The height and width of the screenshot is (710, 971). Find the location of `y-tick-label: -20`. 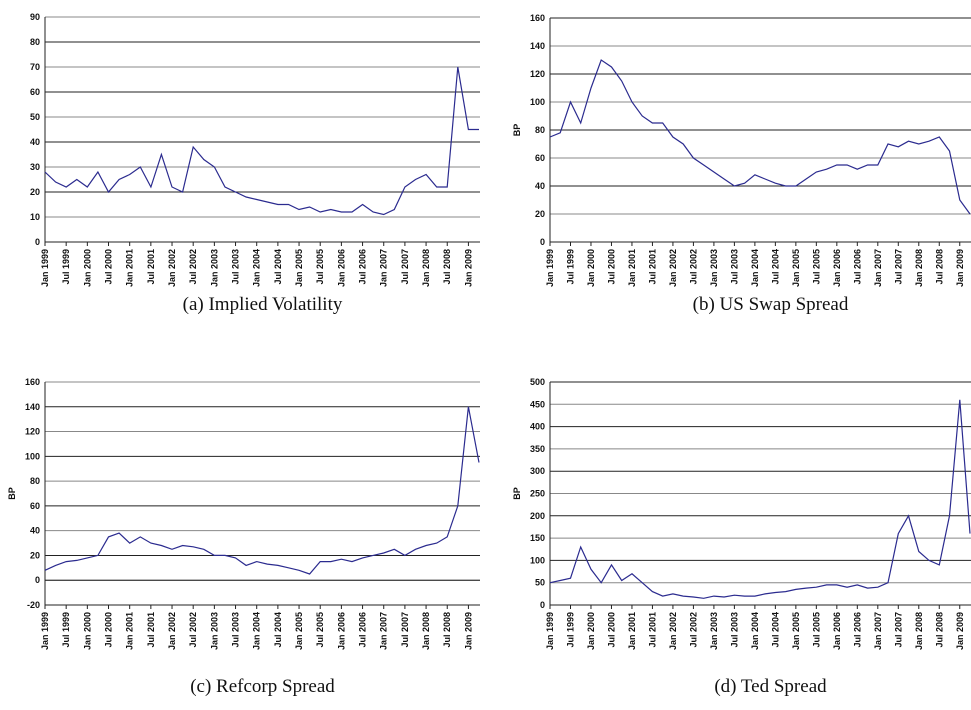

y-tick-label: -20 is located at coordinates (33, 605).